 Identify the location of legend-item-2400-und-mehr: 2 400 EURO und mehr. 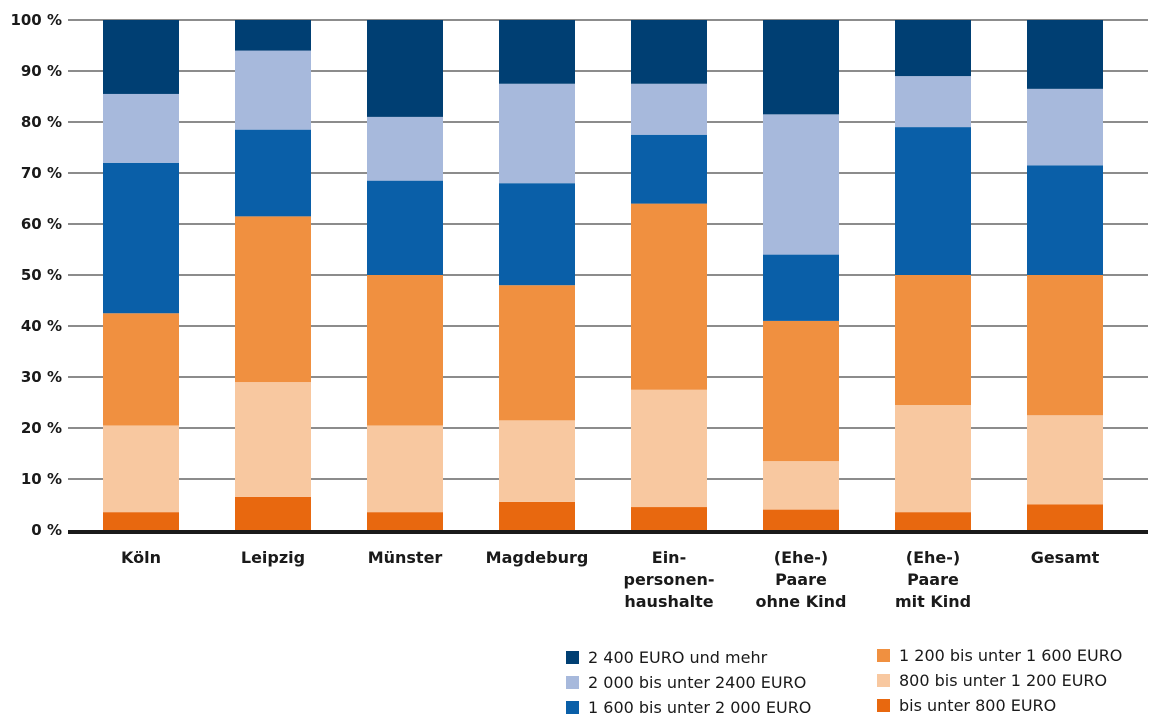
(666, 657).